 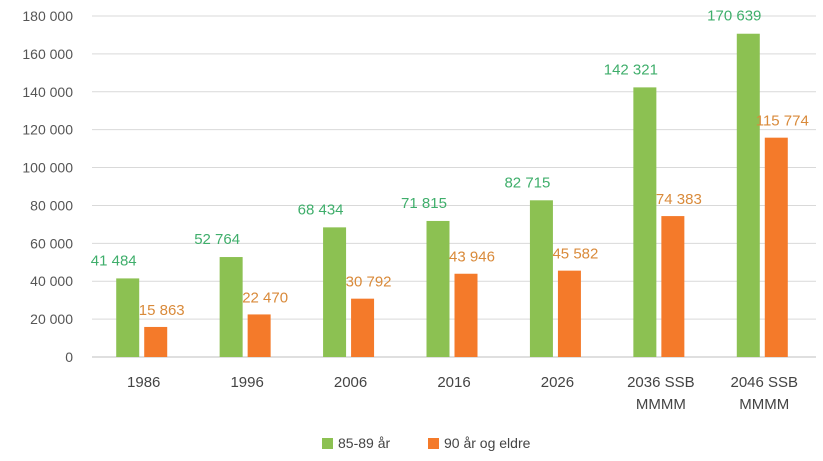 I want to click on data-label: 30 792, so click(x=369, y=282).